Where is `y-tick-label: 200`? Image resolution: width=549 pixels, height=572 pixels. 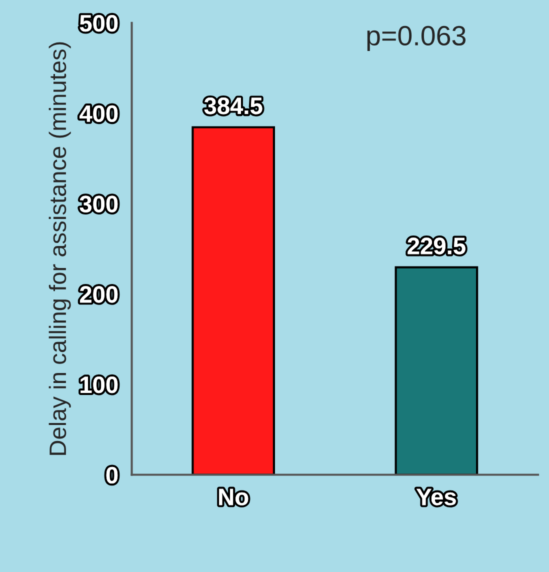
y-tick-label: 200 is located at coordinates (99, 294).